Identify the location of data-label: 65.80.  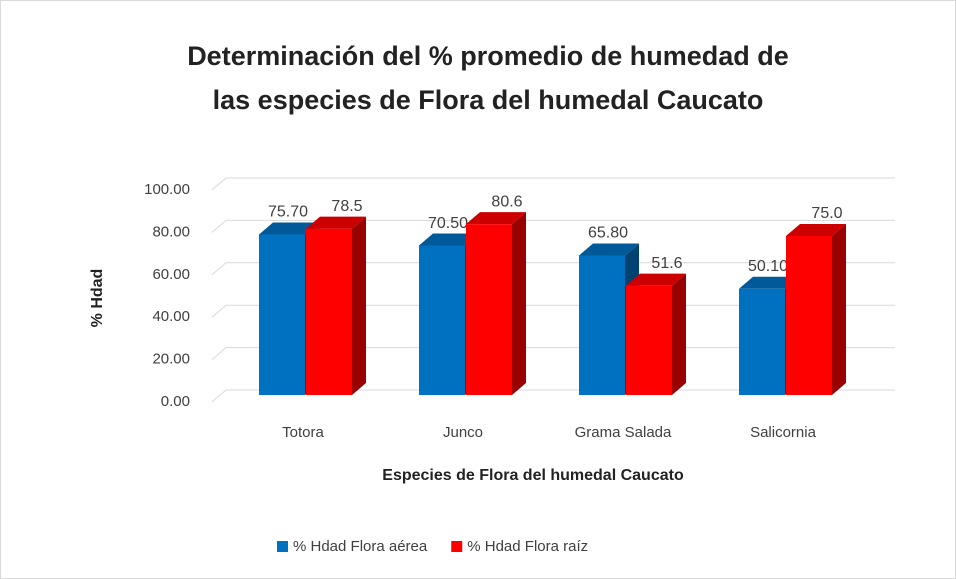
(608, 233).